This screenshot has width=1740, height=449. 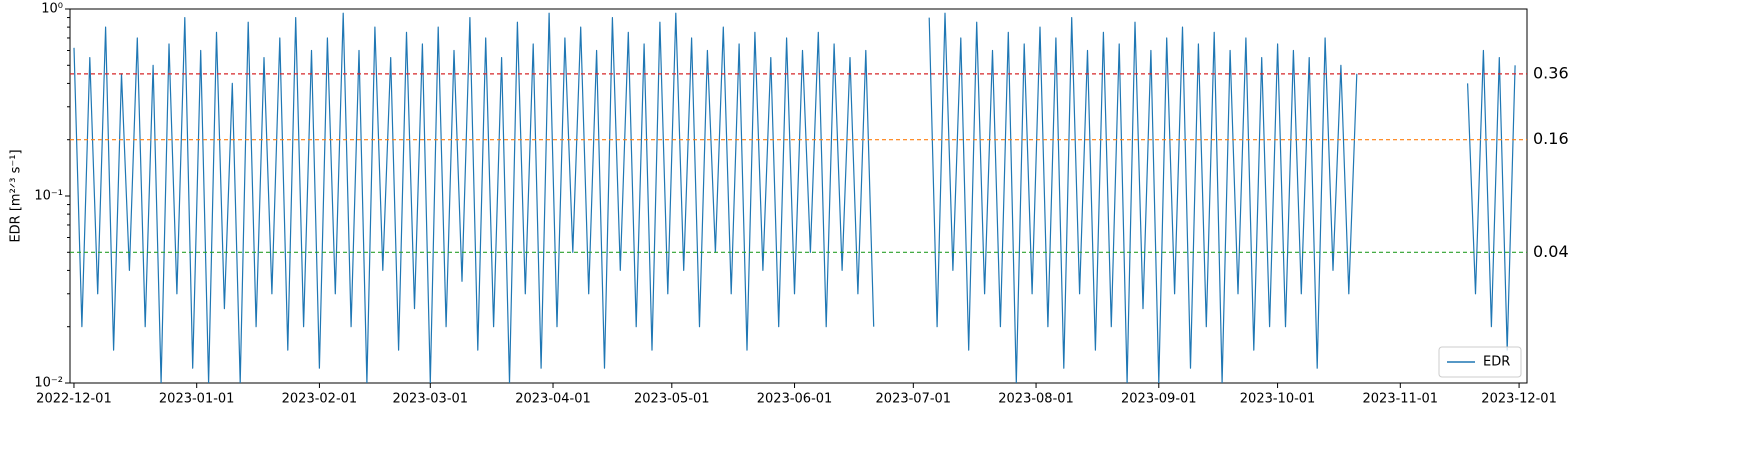 I want to click on legend-label: EDR, so click(x=1496, y=362).